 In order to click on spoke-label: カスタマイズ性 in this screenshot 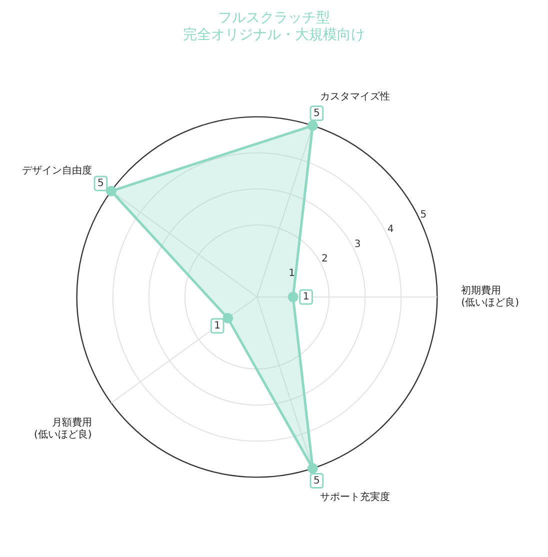, I will do `click(355, 96)`.